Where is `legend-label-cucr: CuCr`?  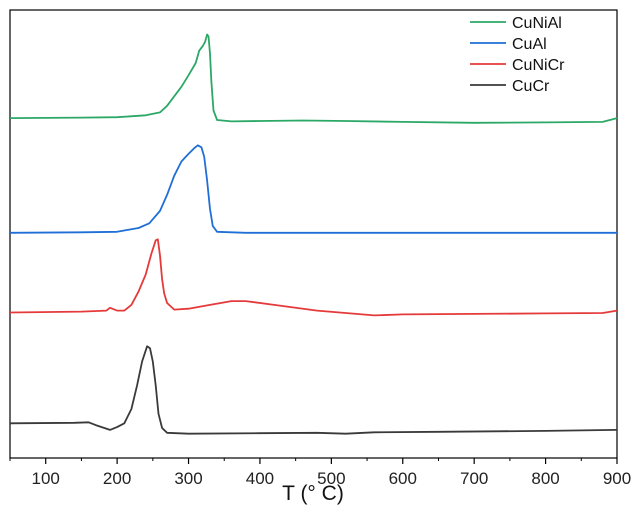
legend-label-cucr: CuCr is located at coordinates (531, 86).